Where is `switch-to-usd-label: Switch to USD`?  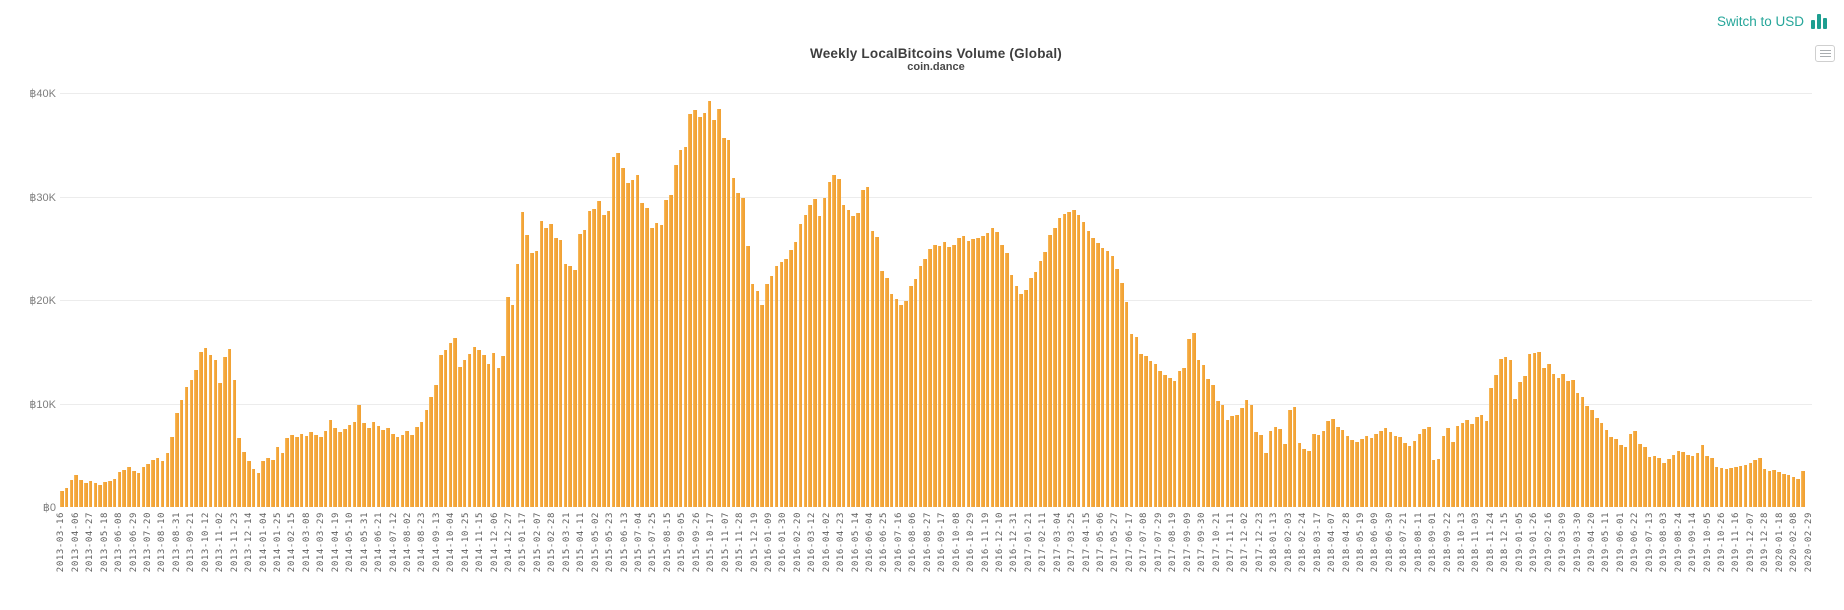
switch-to-usd-label: Switch to USD is located at coordinates (1760, 21).